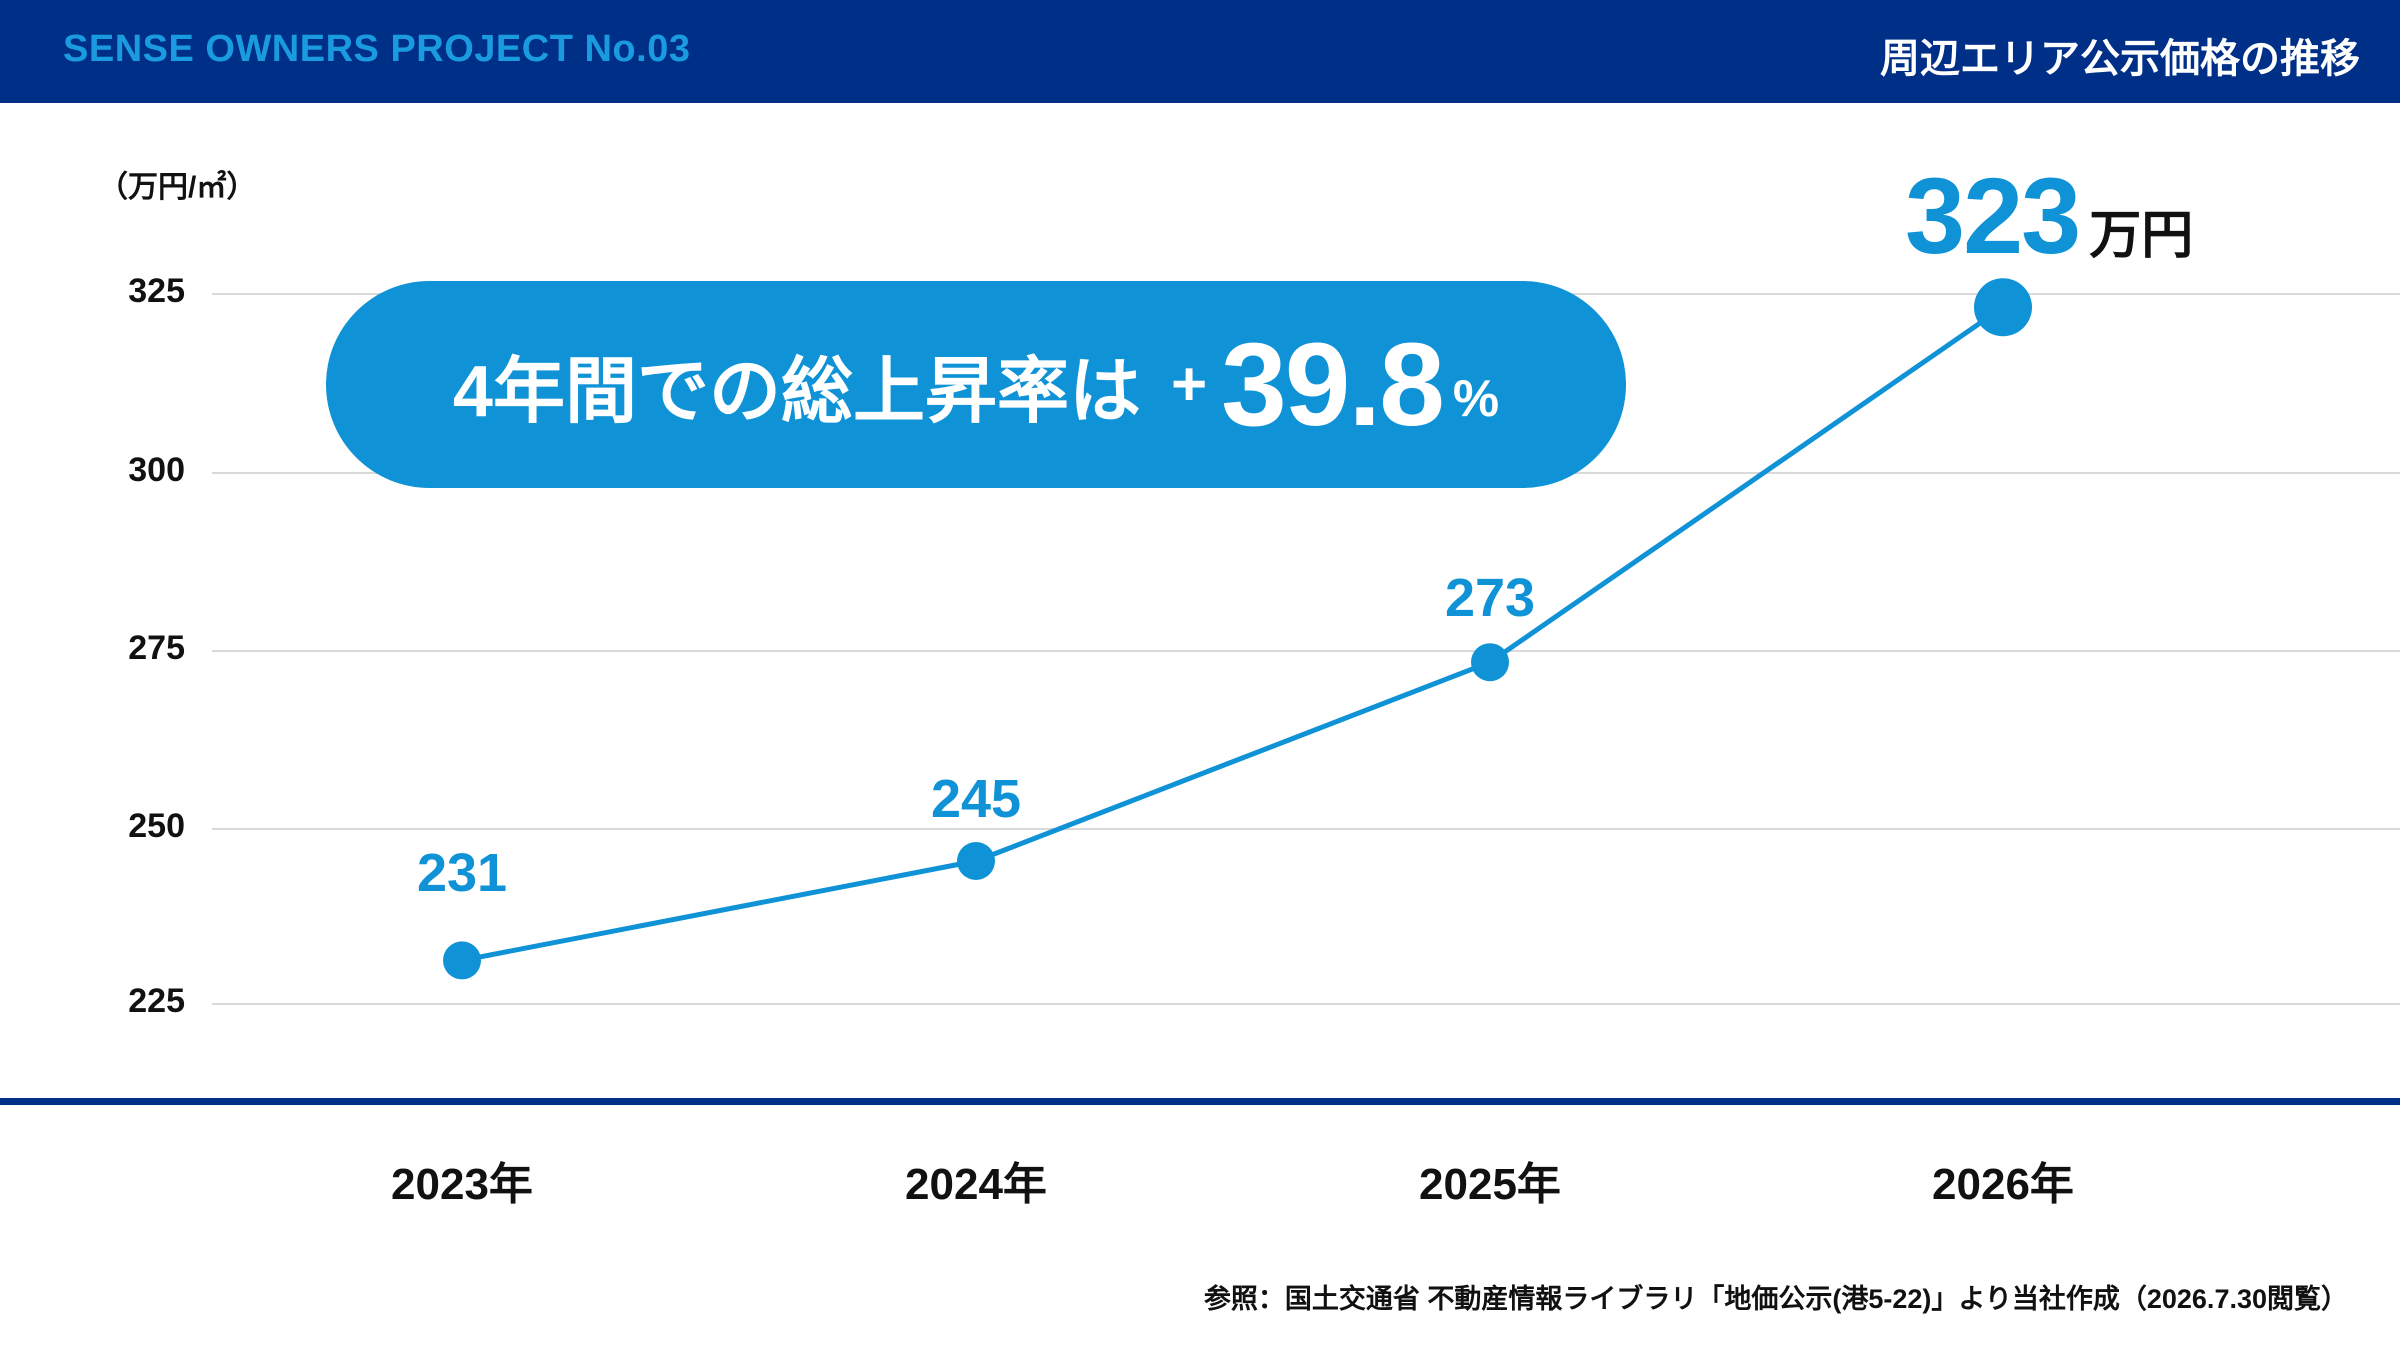 This screenshot has width=2400, height=1350. Describe the element at coordinates (976, 1184) in the screenshot. I see `x-tick-2024: 2024年` at that location.